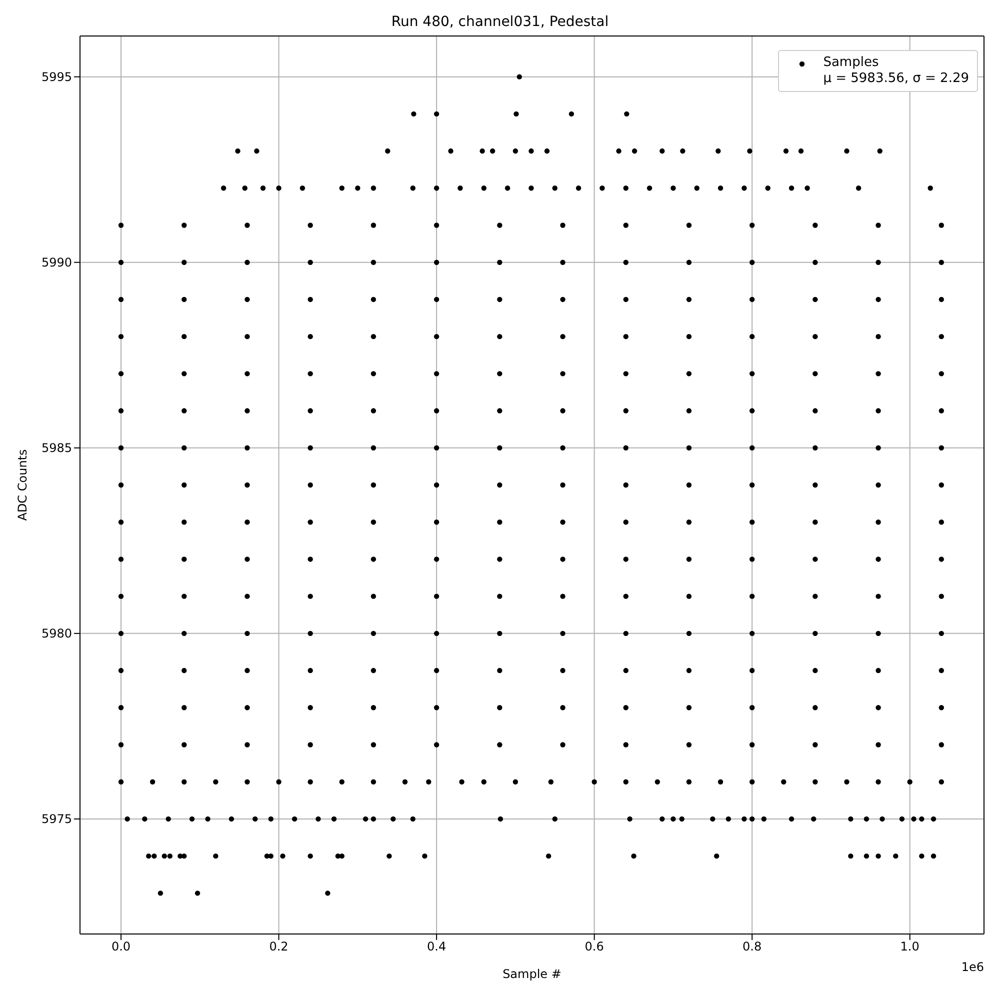 Image resolution: width=1000 pixels, height=1000 pixels. I want to click on legend-label: Samples μ = 5983.56, σ = 2.29, so click(896, 71).